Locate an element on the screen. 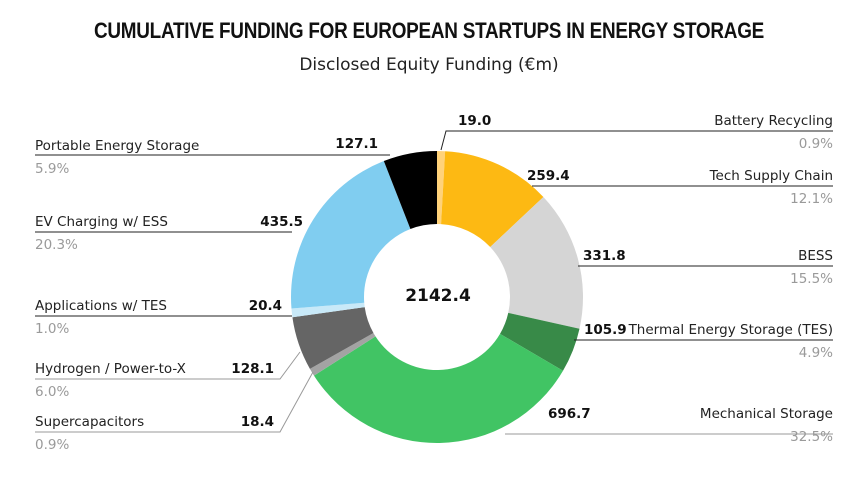 The width and height of the screenshot is (858, 486). series-label: BESS is located at coordinates (815, 256).